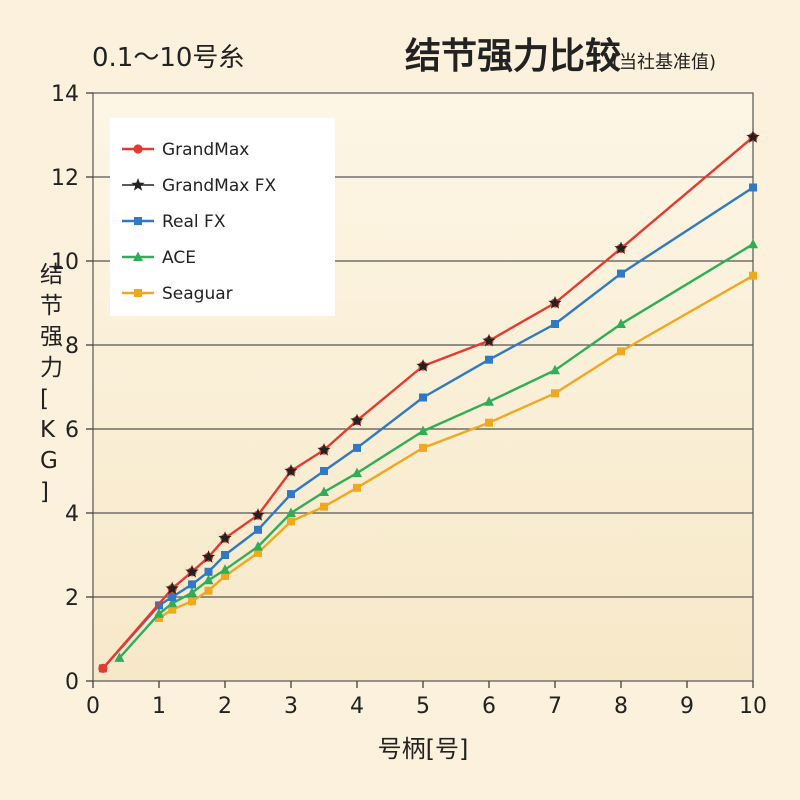 This screenshot has width=800, height=800. Describe the element at coordinates (194, 222) in the screenshot. I see `legend-label: Real FX` at that location.